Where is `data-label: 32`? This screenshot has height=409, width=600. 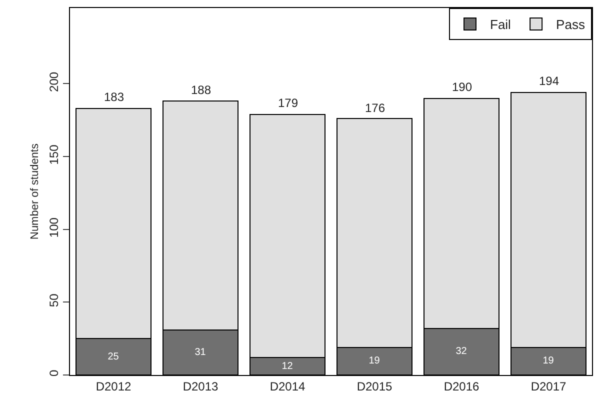 data-label: 32 is located at coordinates (462, 352).